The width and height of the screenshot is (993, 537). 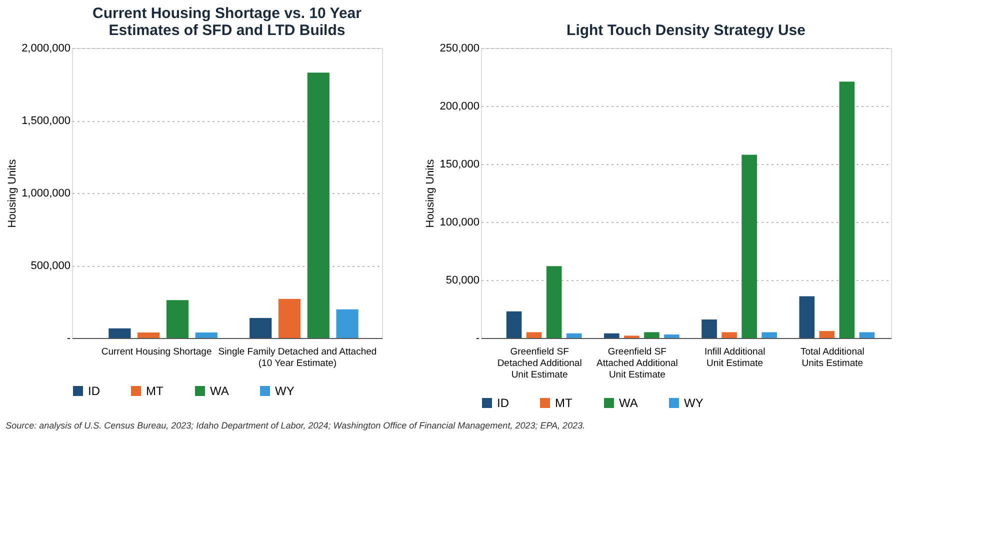 What do you see at coordinates (460, 106) in the screenshot?
I see `y-tick-label: 200,000` at bounding box center [460, 106].